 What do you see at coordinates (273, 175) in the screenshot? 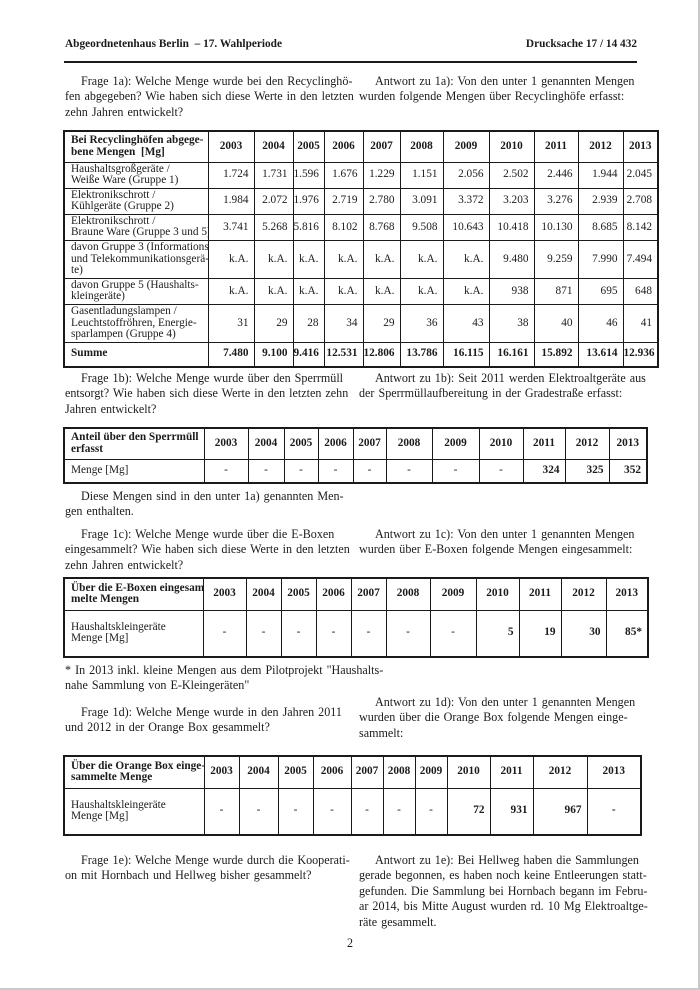
I see `value-cell: 1.731` at bounding box center [273, 175].